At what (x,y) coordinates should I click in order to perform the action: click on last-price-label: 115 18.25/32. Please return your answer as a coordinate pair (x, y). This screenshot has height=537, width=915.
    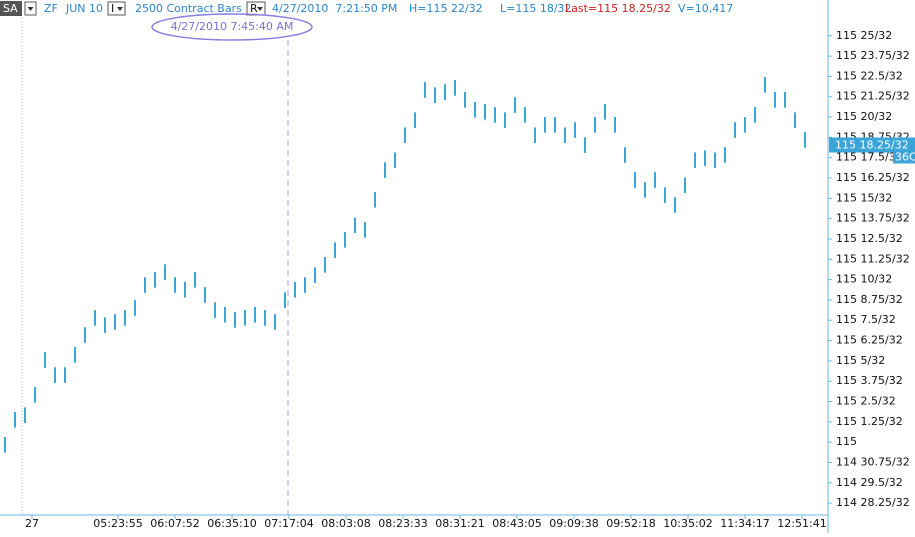
    Looking at the image, I should click on (872, 144).